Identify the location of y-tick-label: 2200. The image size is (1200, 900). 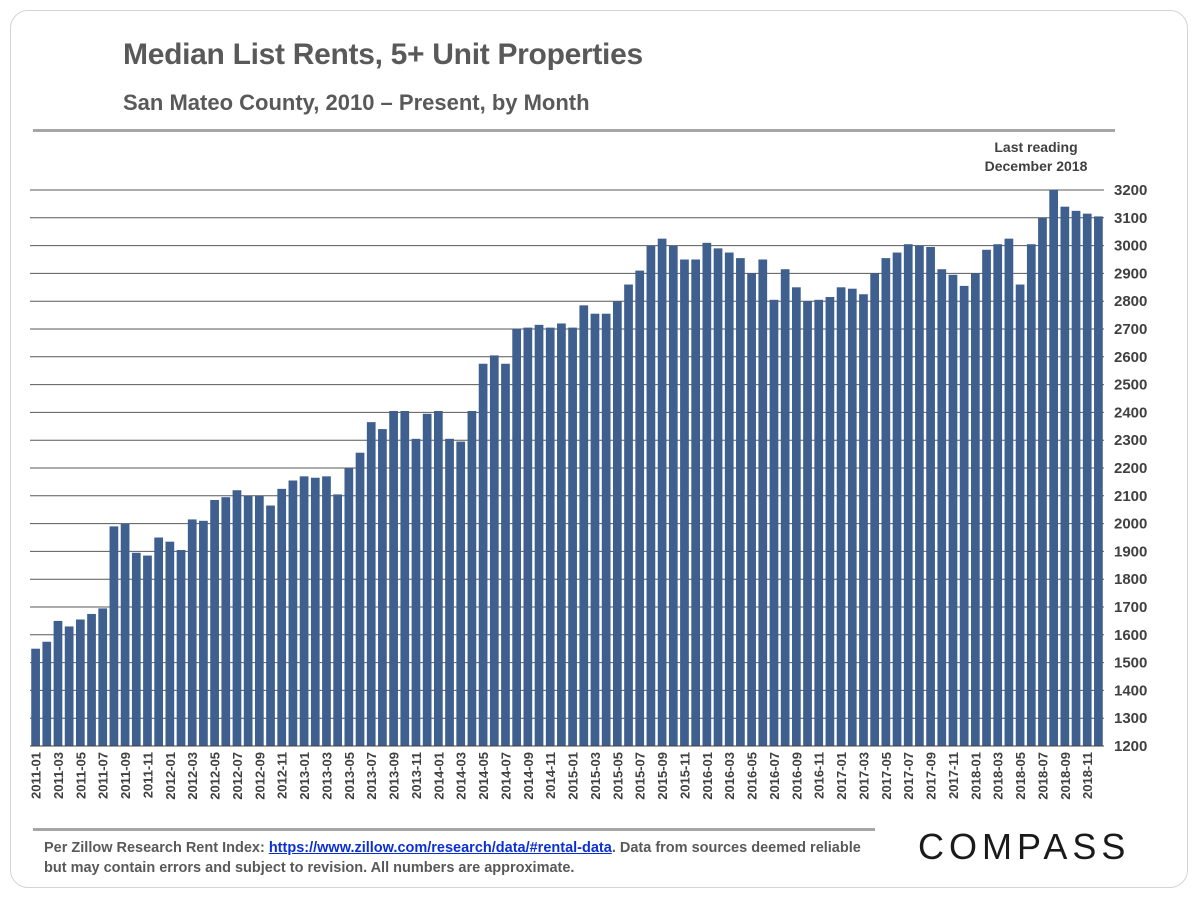
(1130, 468).